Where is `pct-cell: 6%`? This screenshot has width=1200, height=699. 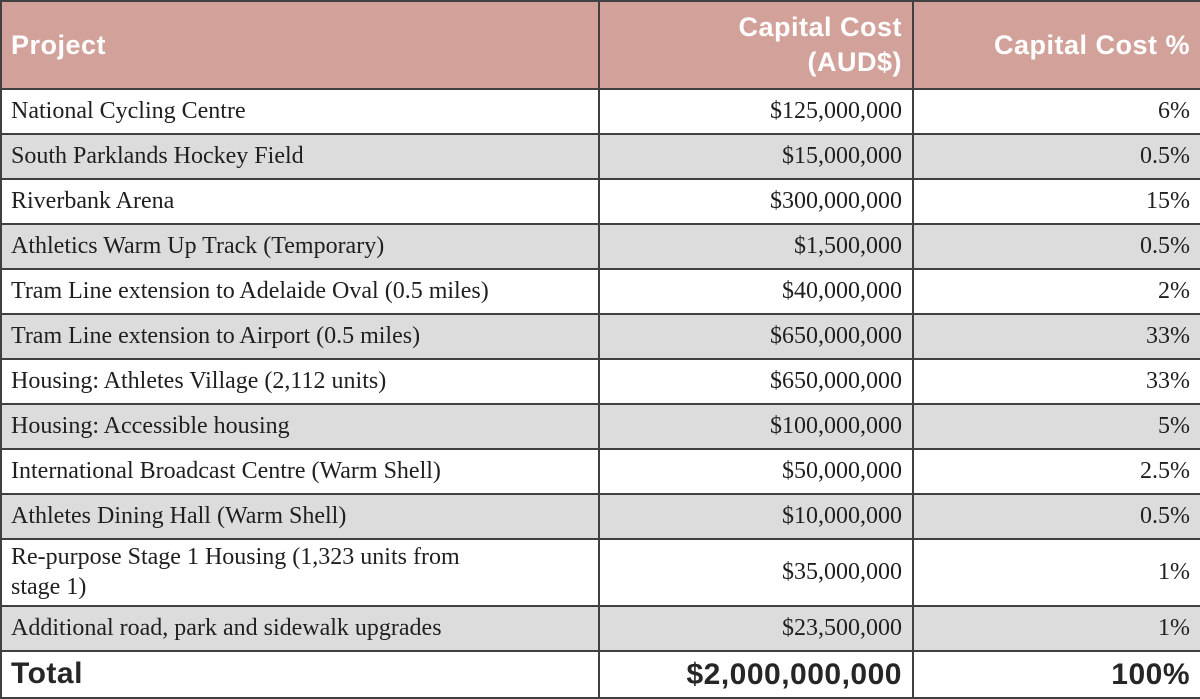
pct-cell: 6% is located at coordinates (1056, 111).